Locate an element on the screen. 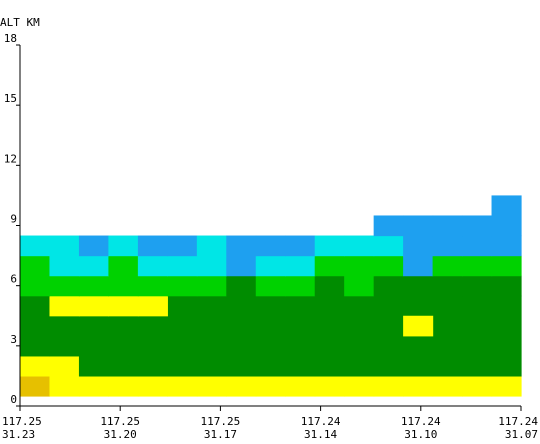 The height and width of the screenshot is (444, 540). x-tick-label-lat: 31.10 is located at coordinates (420, 434).